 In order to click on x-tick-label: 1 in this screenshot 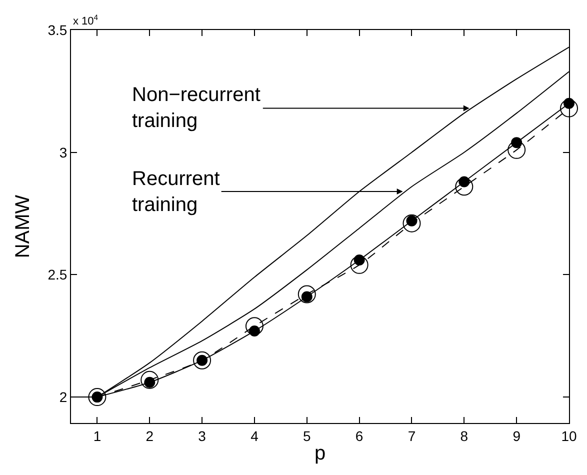, I will do `click(97, 436)`.